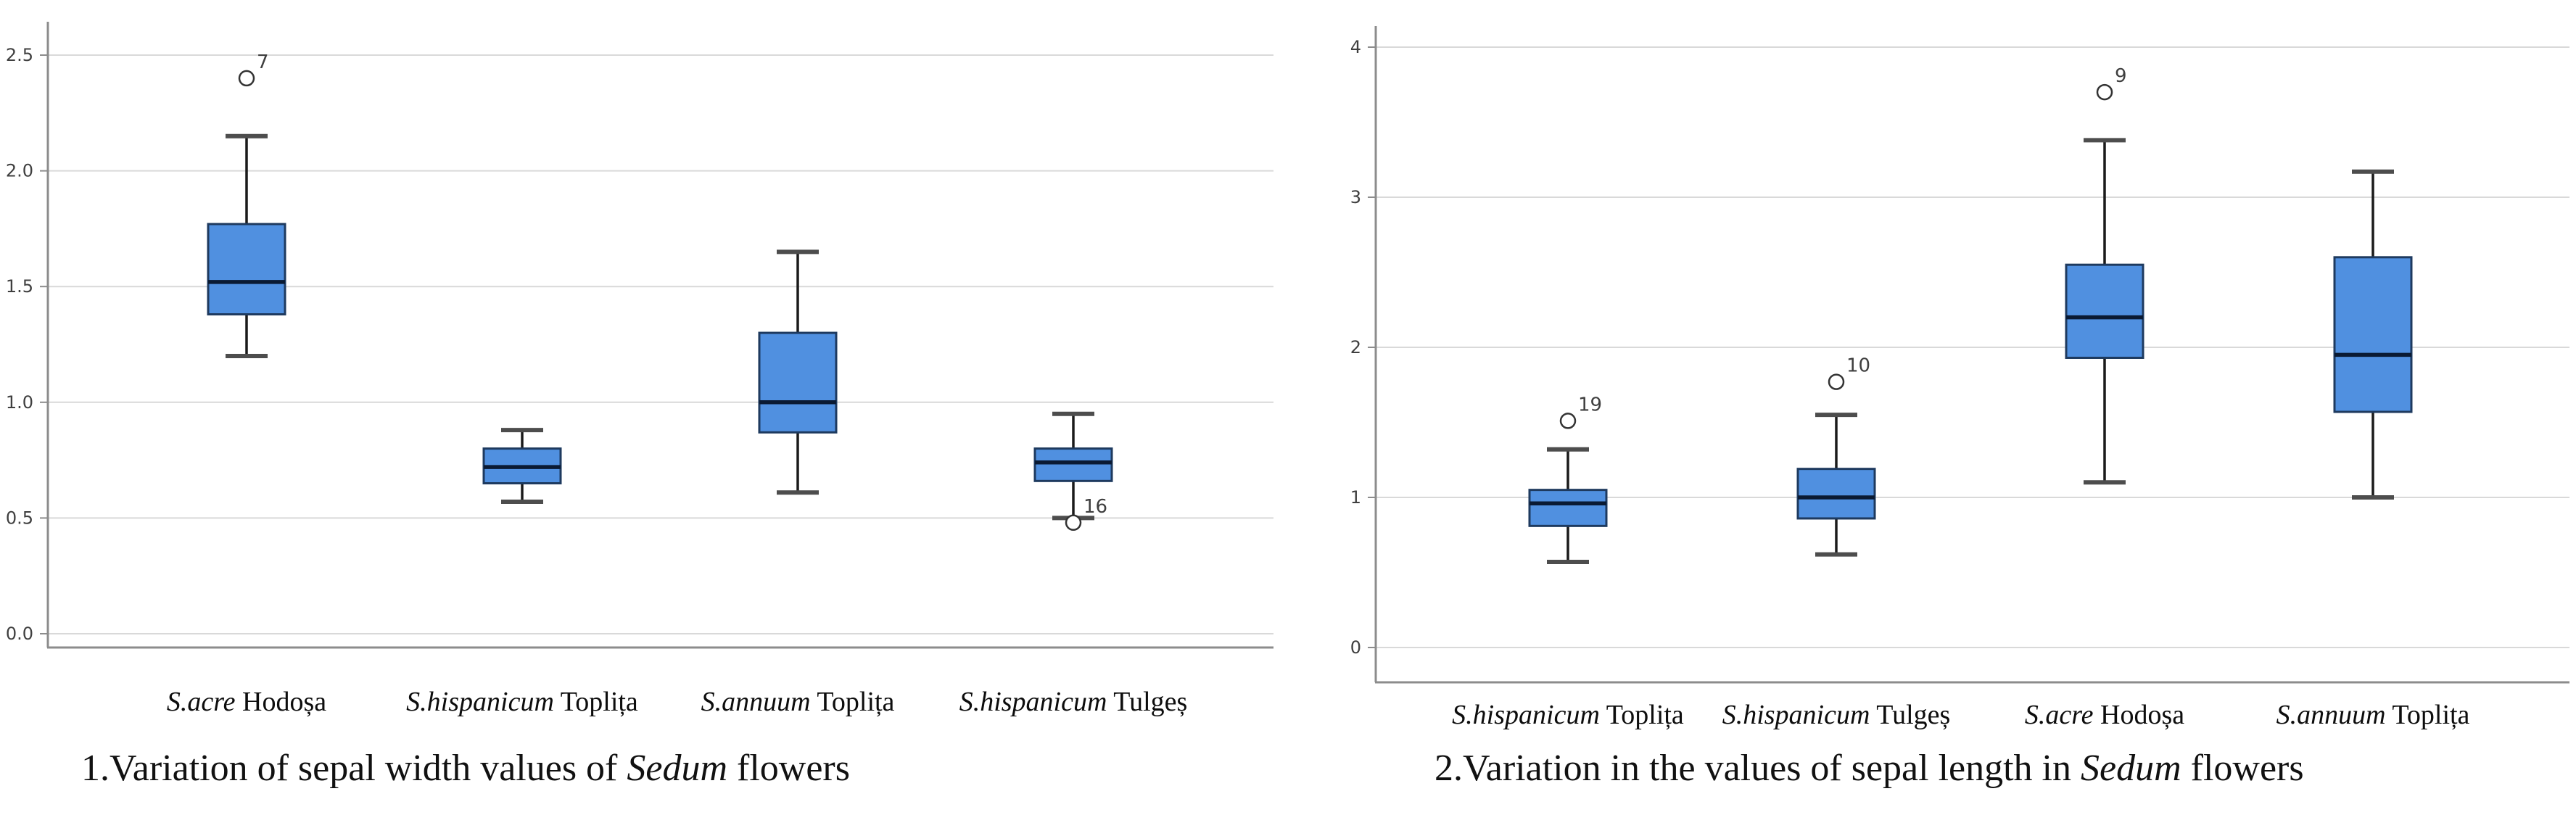  What do you see at coordinates (2121, 76) in the screenshot?
I see `outlier-label: 9` at bounding box center [2121, 76].